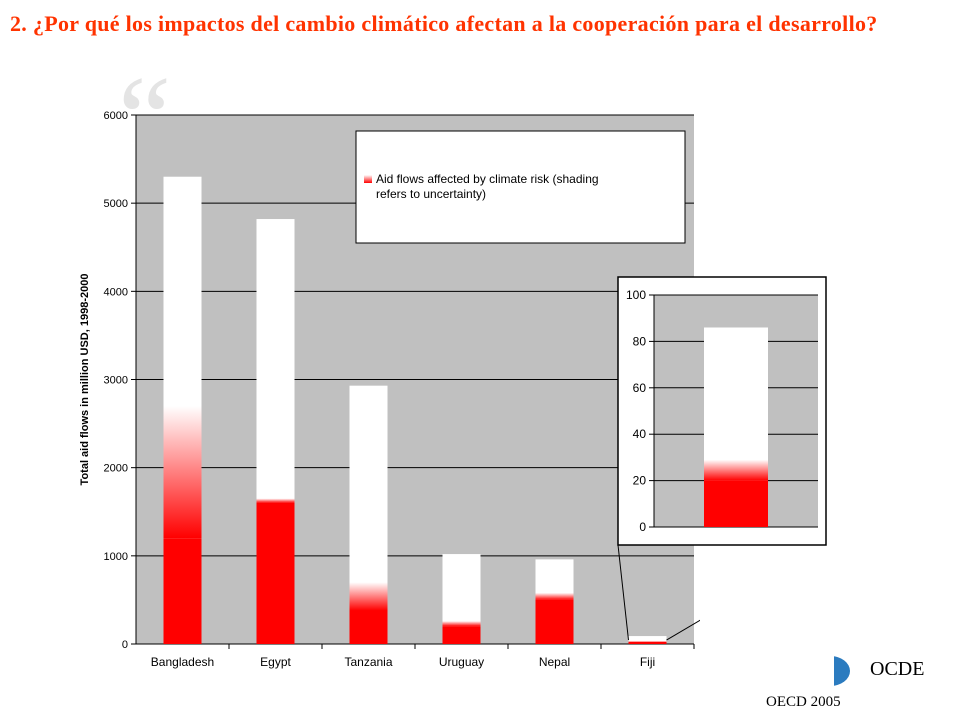 This screenshot has height=720, width=960. Describe the element at coordinates (116, 116) in the screenshot. I see `y-tick-label: 6000` at that location.